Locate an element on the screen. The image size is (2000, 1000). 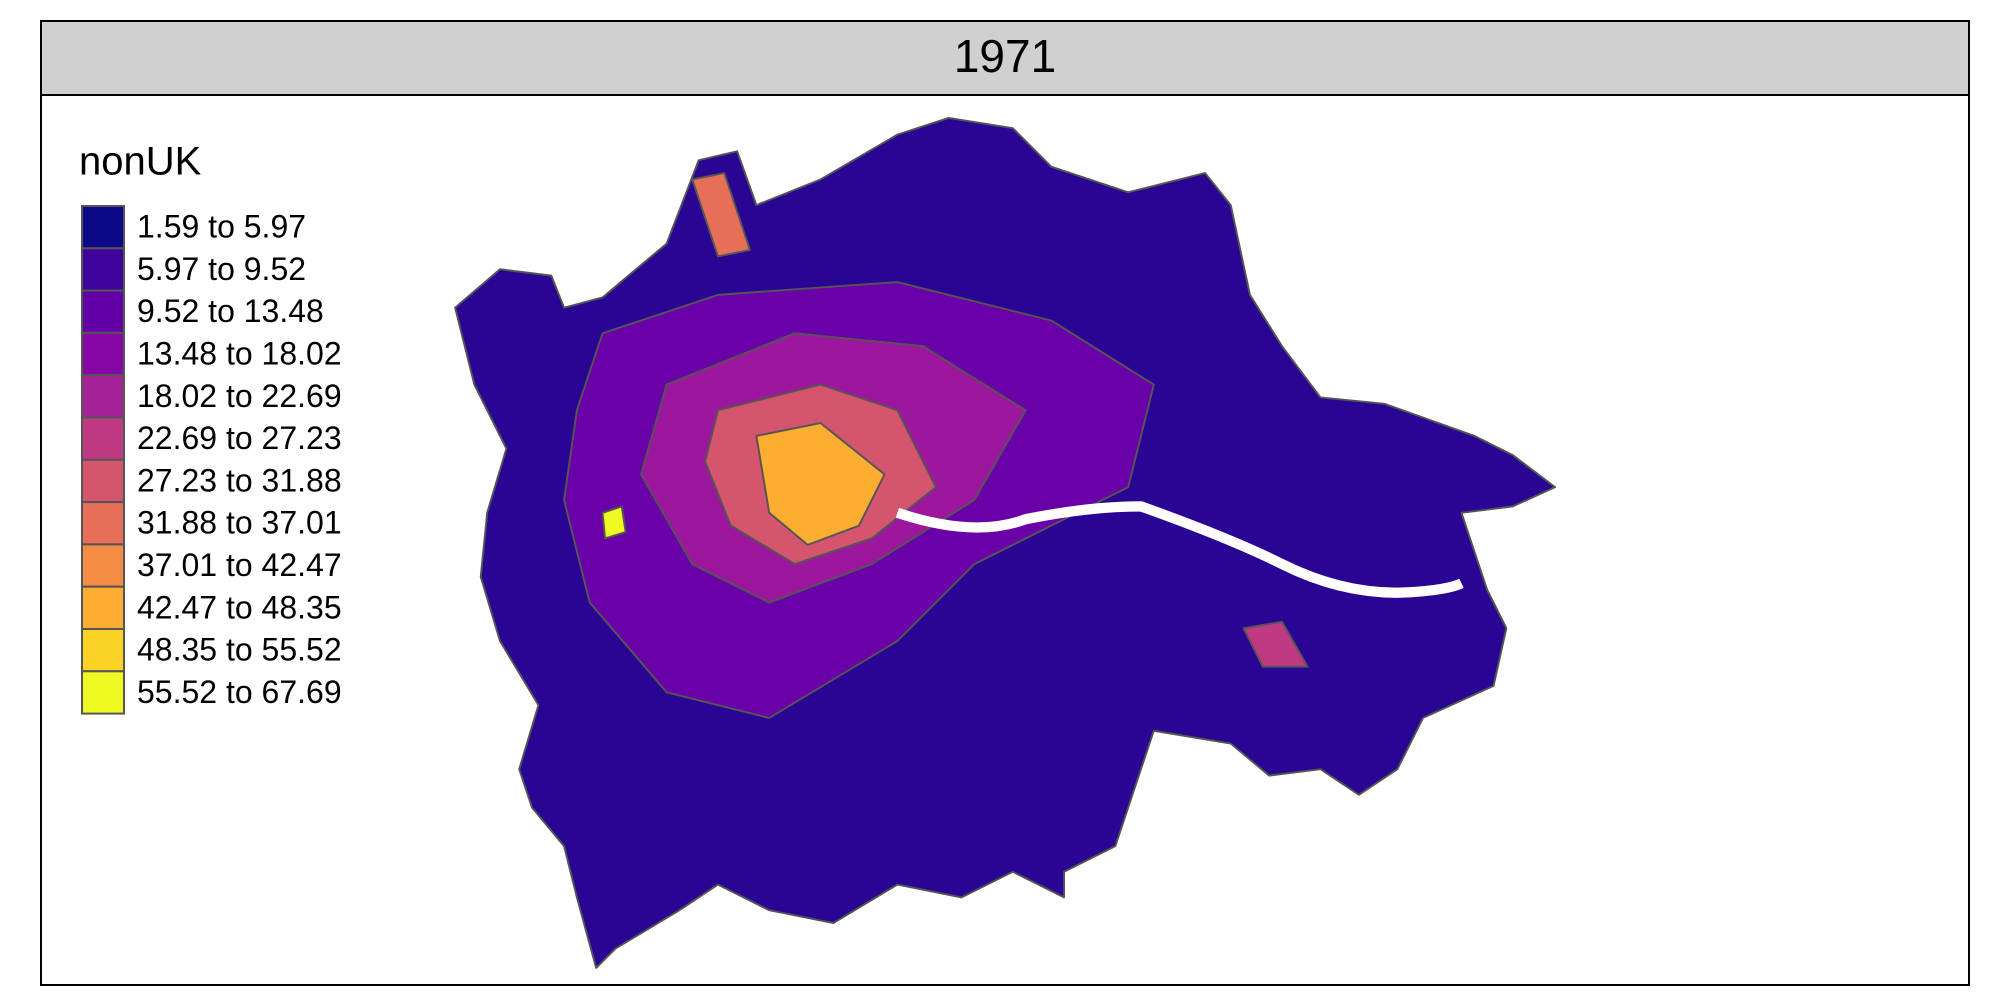
core-center is located at coordinates (820, 484).